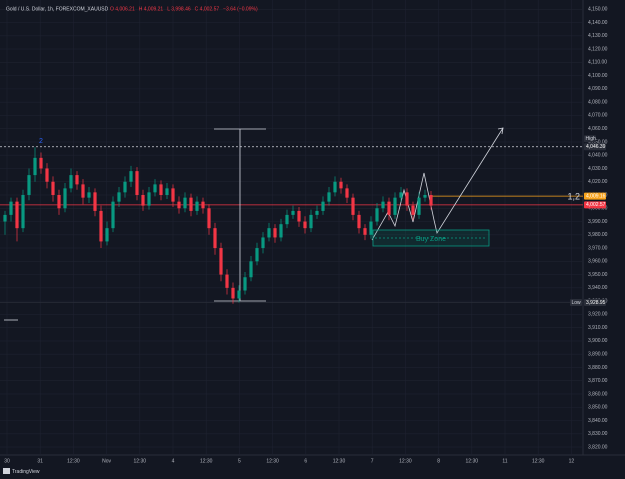 The width and height of the screenshot is (625, 479). What do you see at coordinates (438, 461) in the screenshot?
I see `x-tick-label: 8` at bounding box center [438, 461].